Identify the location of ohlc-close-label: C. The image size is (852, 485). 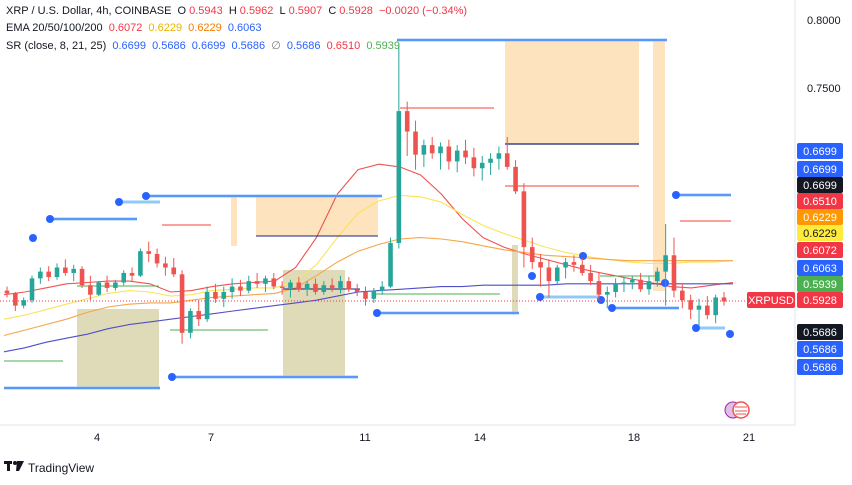
(332, 11).